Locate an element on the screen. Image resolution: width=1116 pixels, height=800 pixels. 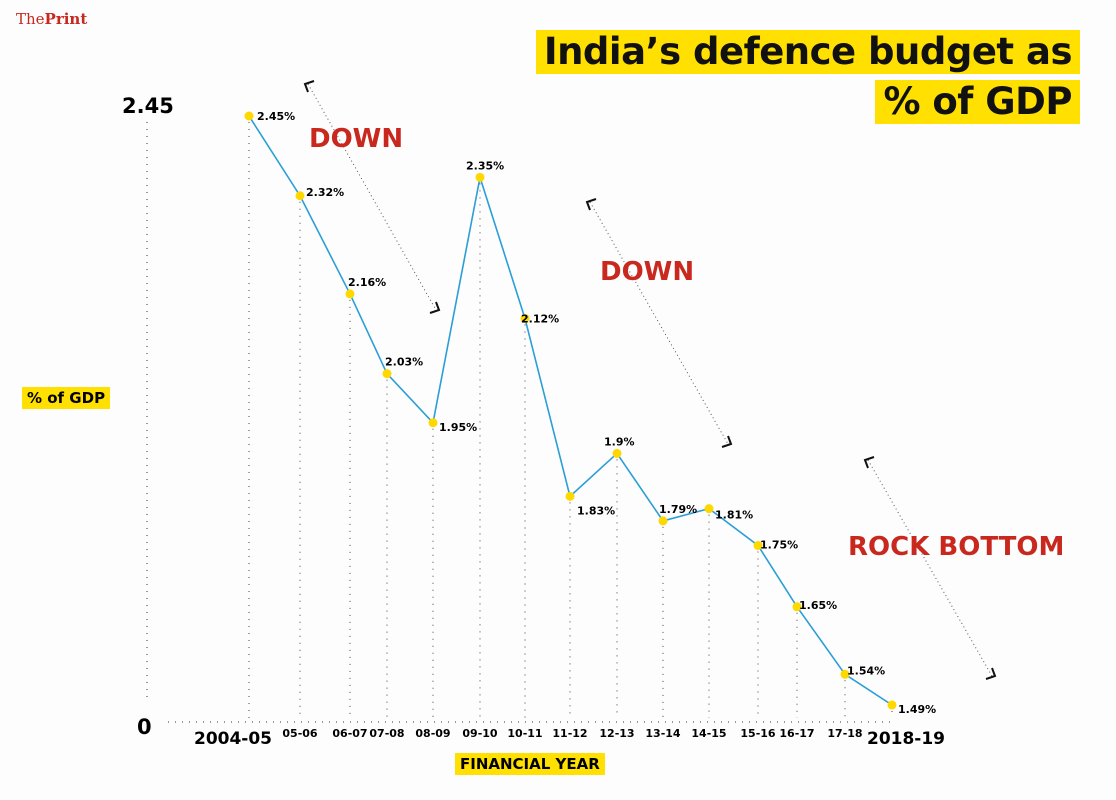
x-tick-label: 14-15 is located at coordinates (708, 733).